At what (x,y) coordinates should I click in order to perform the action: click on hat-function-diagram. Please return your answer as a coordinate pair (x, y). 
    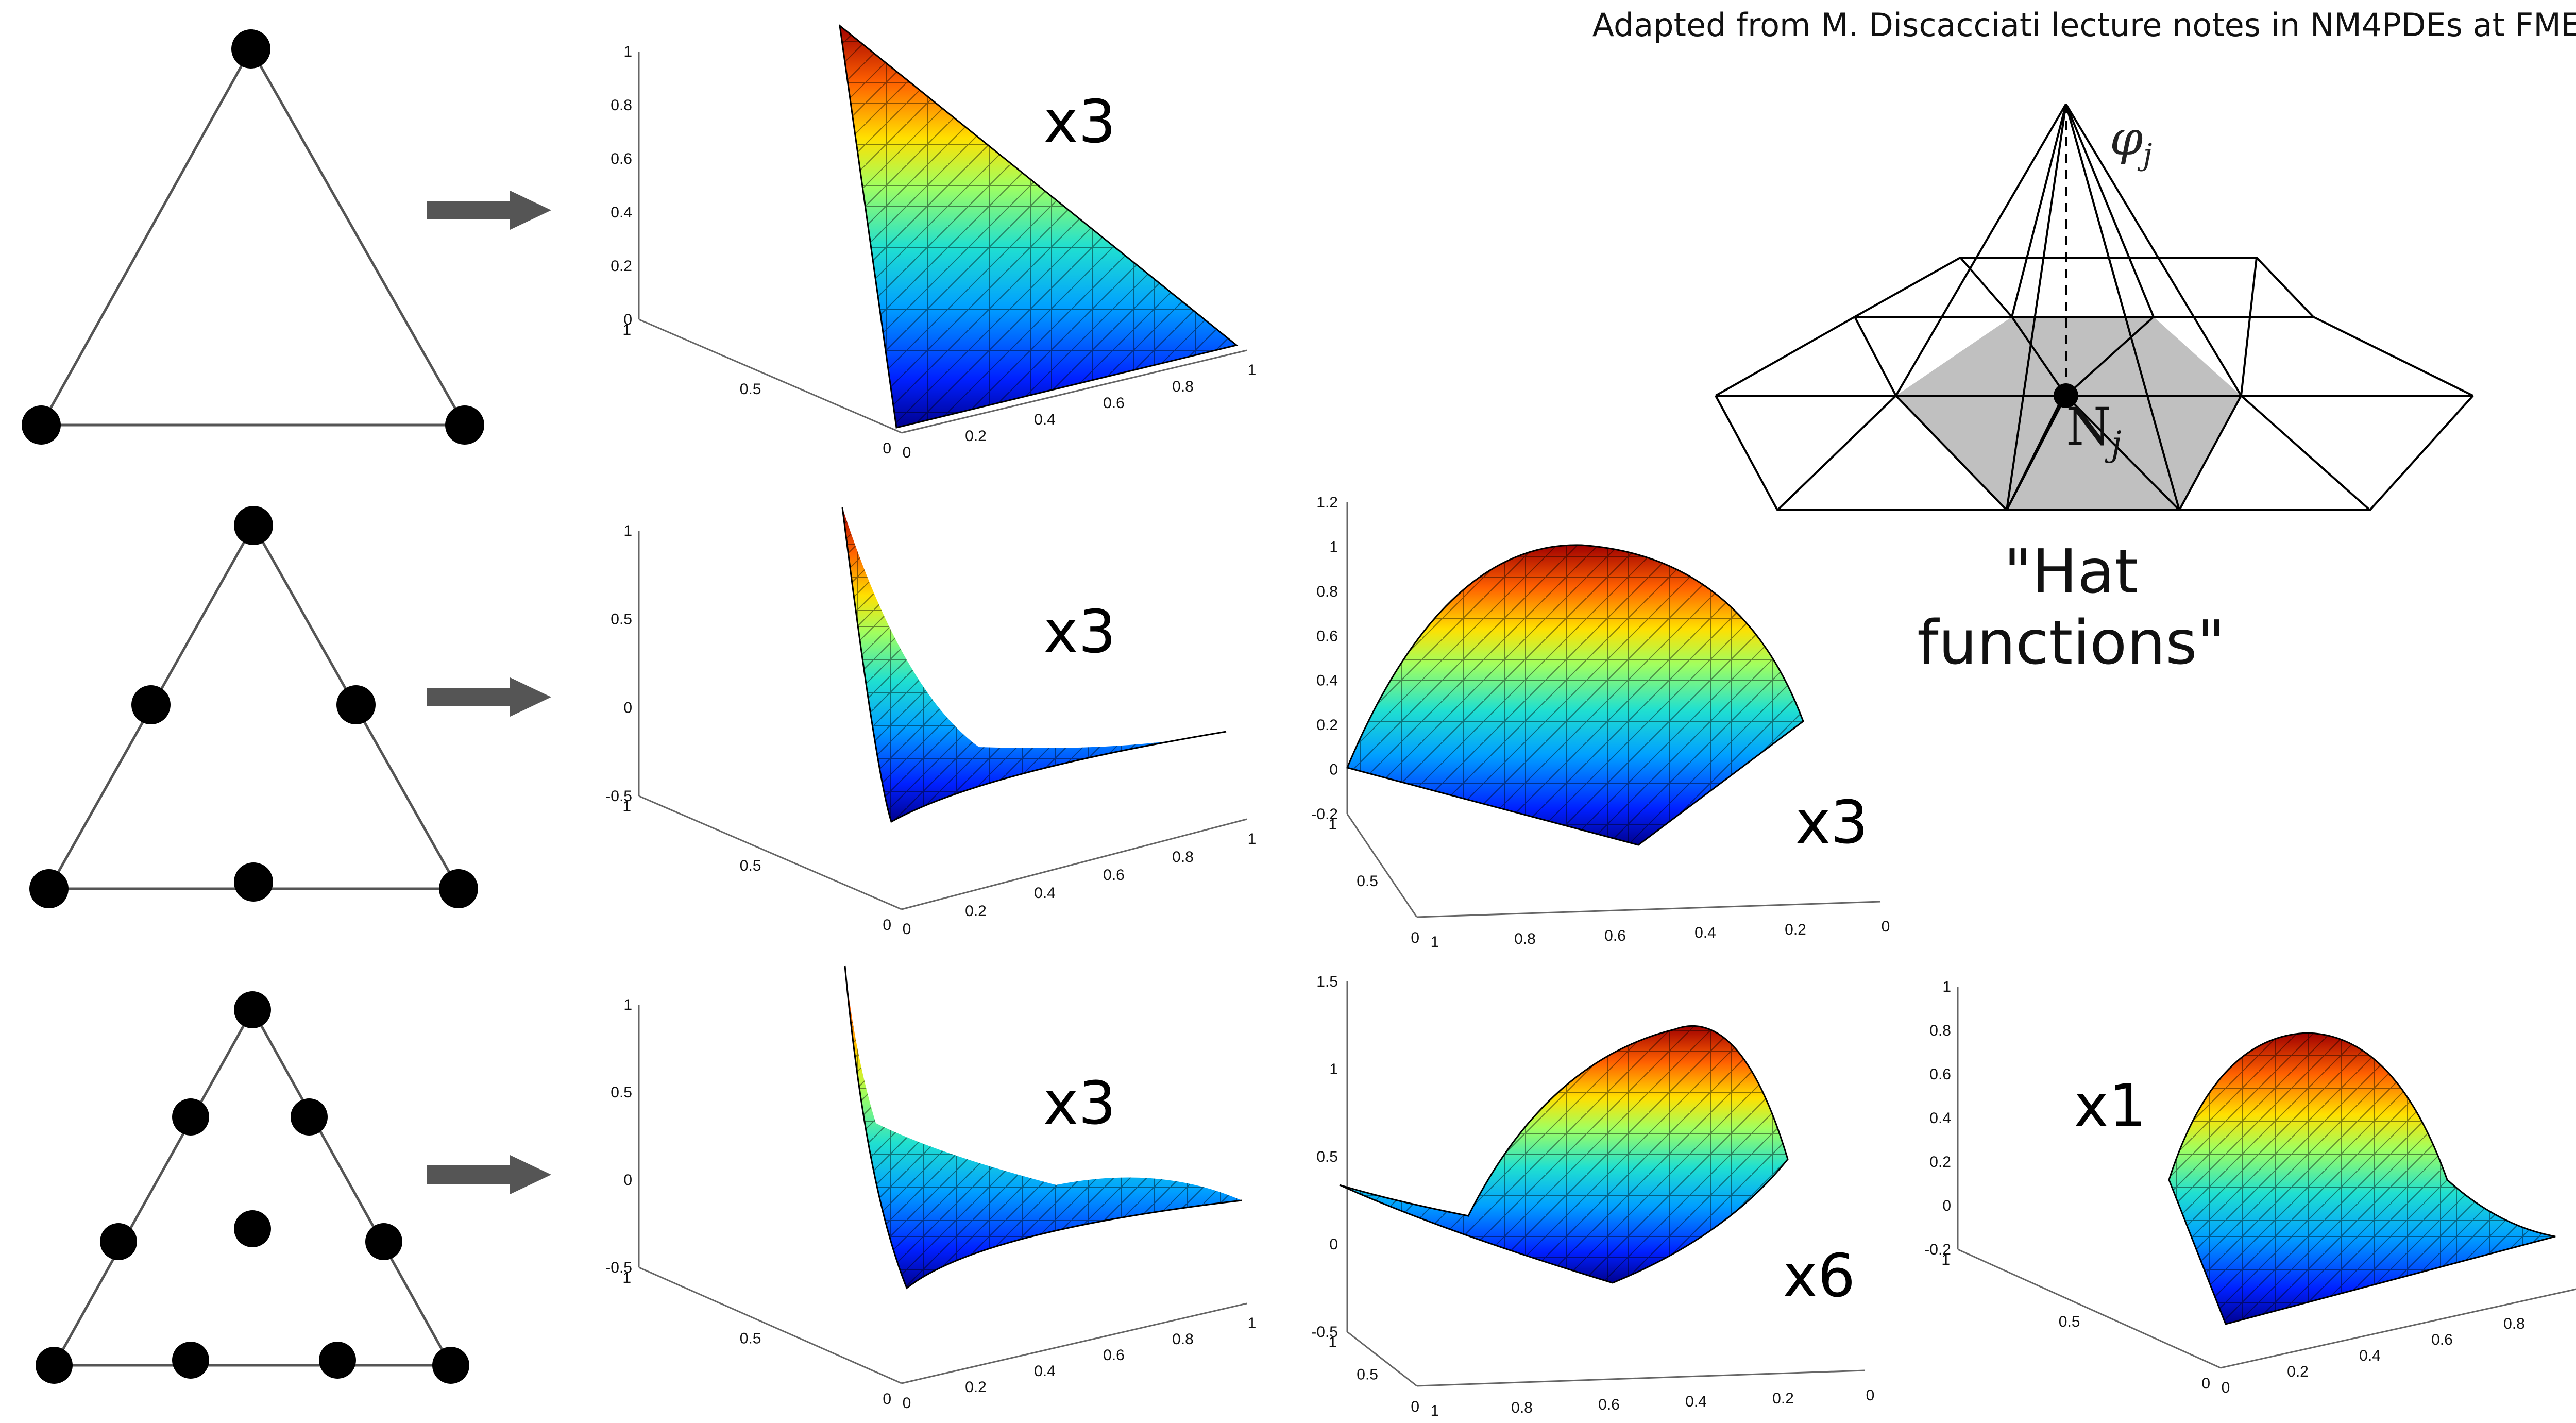
    Looking at the image, I should click on (2094, 307).